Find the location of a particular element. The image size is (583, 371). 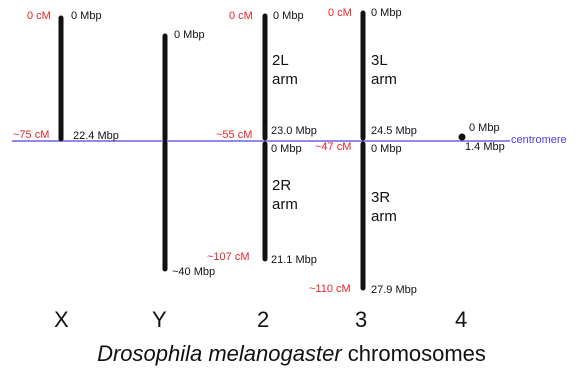

x-centromere-mbp-label: 22.4 Mbp is located at coordinates (96, 136).